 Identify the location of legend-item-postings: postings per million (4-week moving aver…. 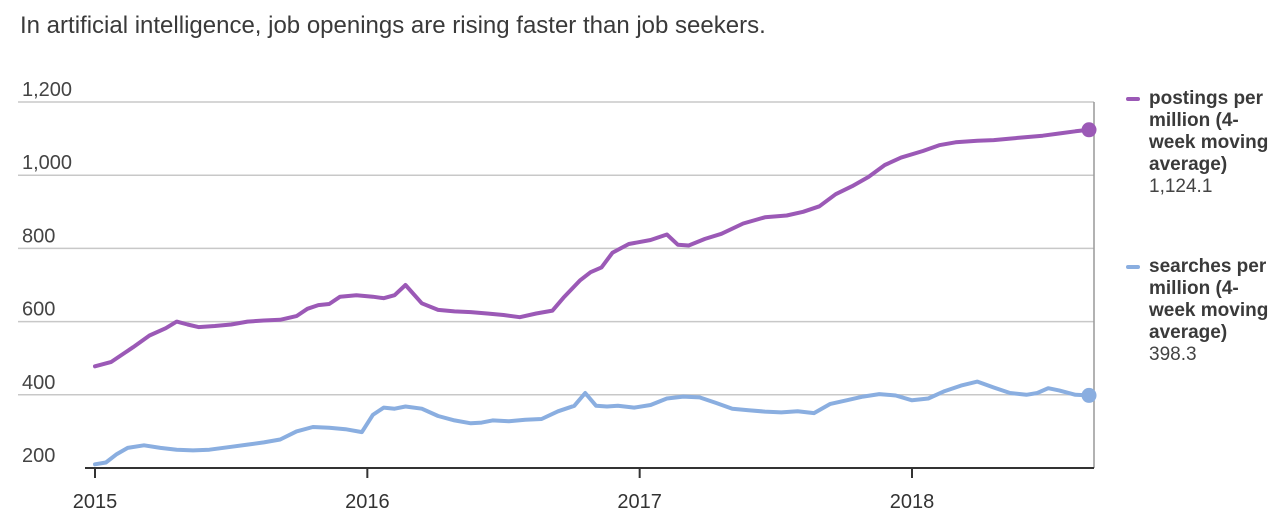
(1200, 143).